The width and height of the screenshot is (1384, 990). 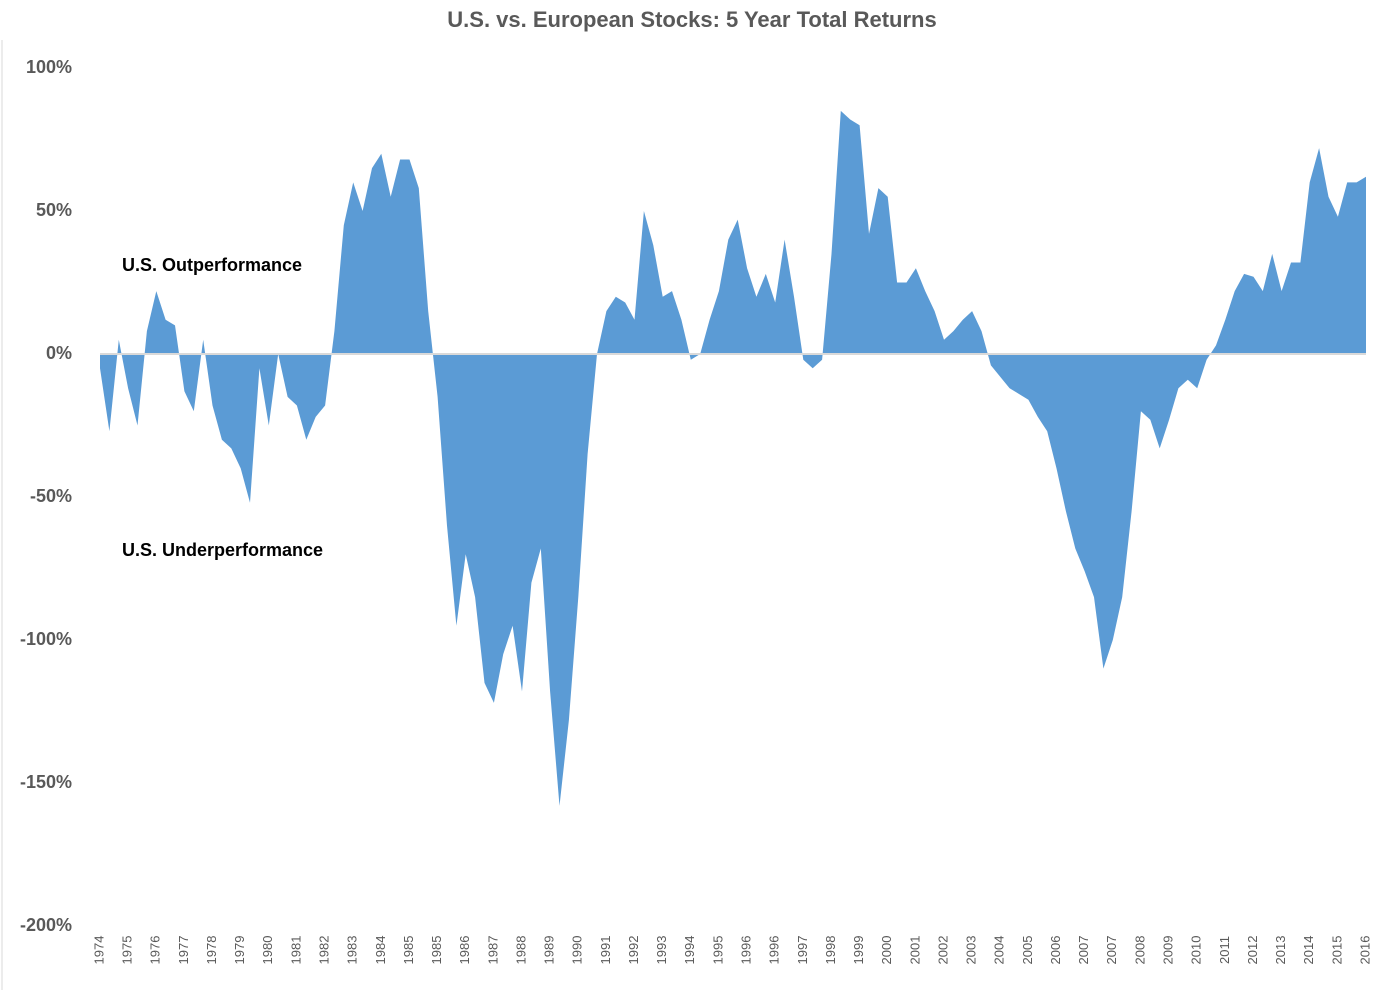 I want to click on y-tick-label: 0%, so click(x=59, y=353).